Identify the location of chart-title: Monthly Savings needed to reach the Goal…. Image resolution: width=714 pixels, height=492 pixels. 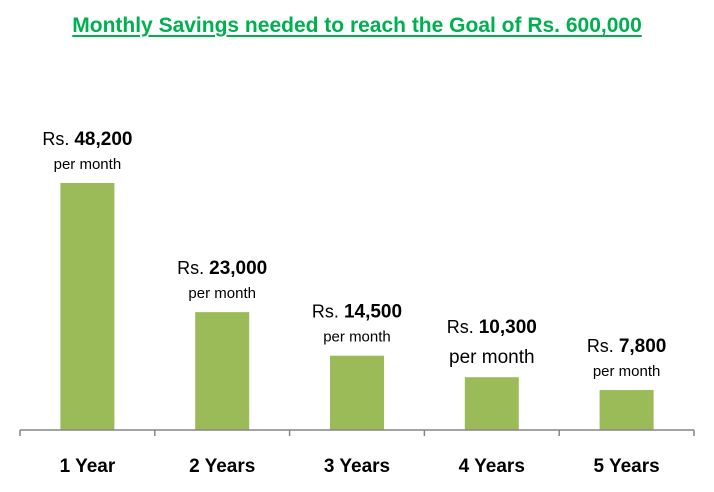
(357, 25).